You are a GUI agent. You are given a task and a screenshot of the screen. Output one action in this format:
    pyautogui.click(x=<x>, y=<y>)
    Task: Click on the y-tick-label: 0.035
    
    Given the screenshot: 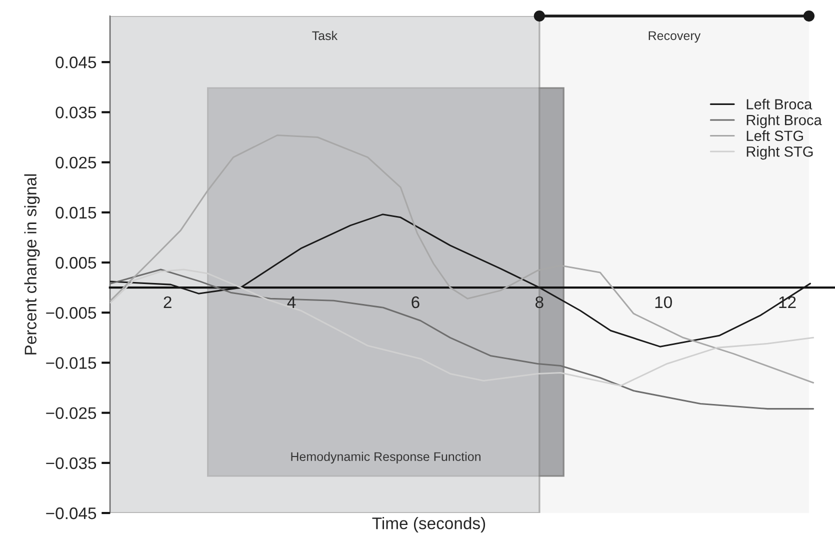 What is the action you would take?
    pyautogui.click(x=76, y=112)
    